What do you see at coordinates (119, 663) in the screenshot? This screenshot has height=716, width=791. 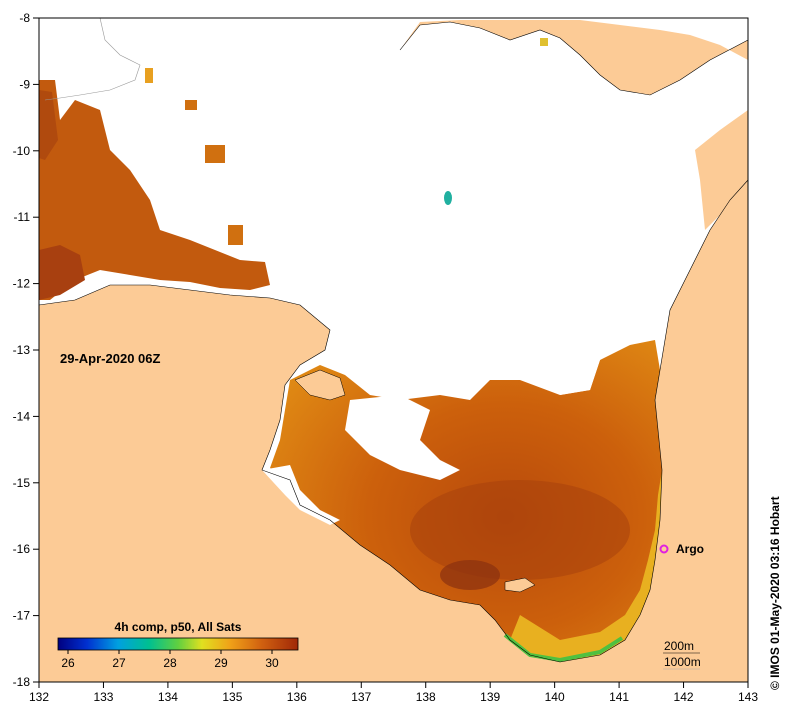 I see `colorbar-tick-label: 27` at bounding box center [119, 663].